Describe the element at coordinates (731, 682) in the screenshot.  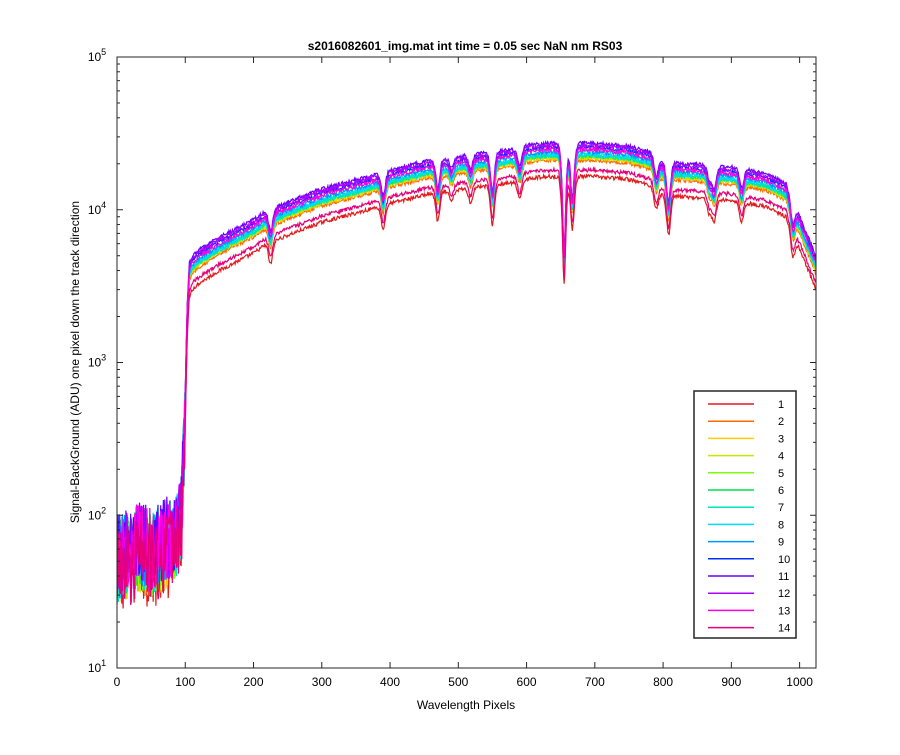
I see `x-tick-label: 900` at that location.